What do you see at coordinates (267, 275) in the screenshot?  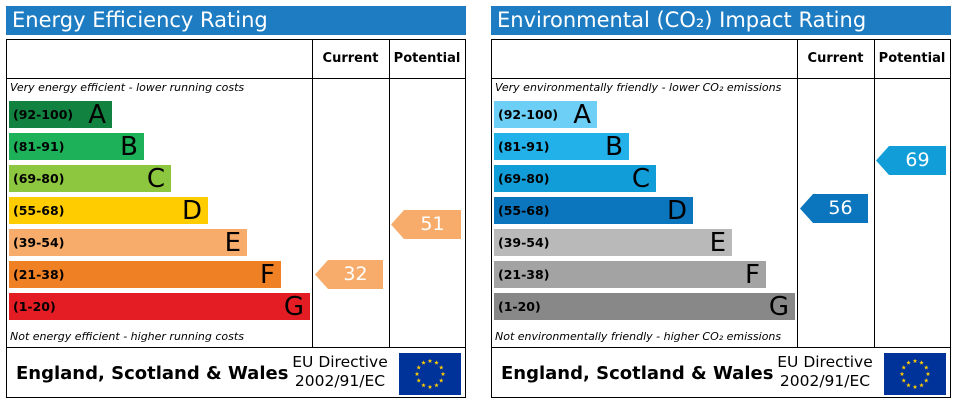 I see `band-letter: F` at bounding box center [267, 275].